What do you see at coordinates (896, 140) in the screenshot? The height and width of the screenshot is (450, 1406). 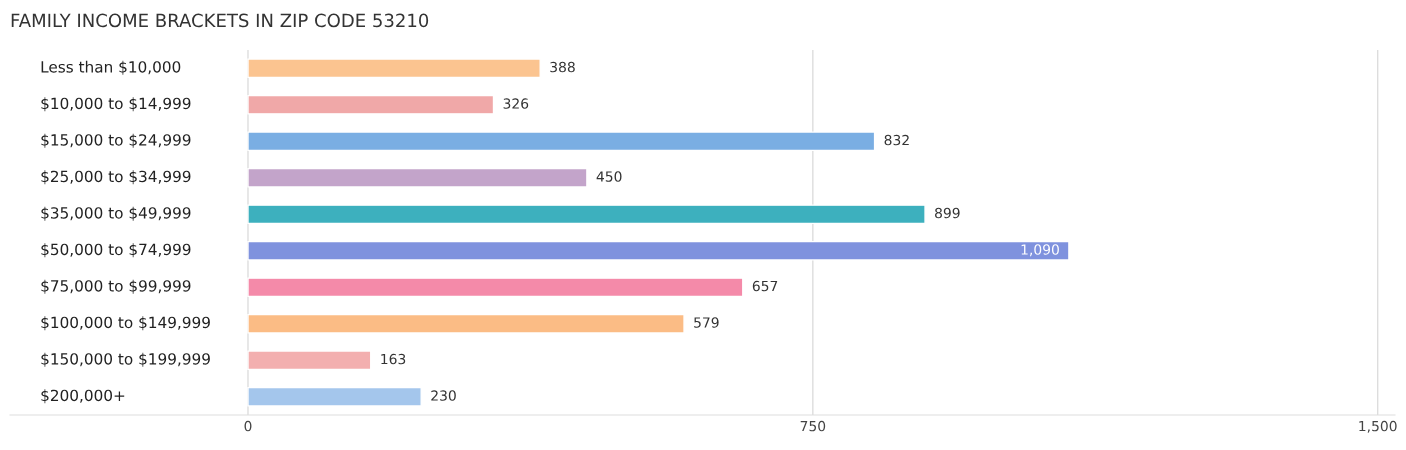 I see `data-label: 832` at bounding box center [896, 140].